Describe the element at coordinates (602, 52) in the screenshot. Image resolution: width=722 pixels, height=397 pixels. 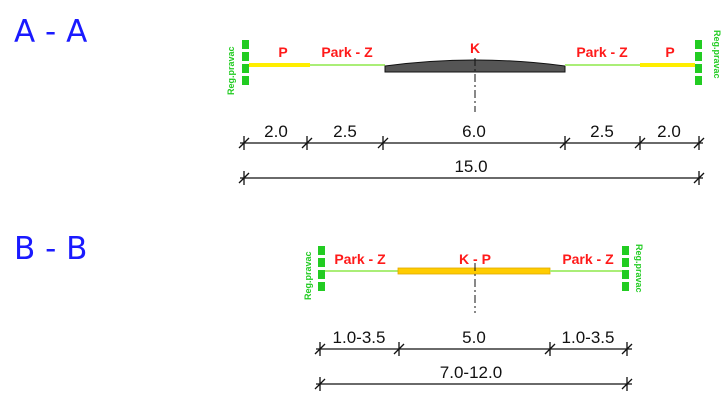
I see `zone-label-park-right-a: Park - Z` at that location.